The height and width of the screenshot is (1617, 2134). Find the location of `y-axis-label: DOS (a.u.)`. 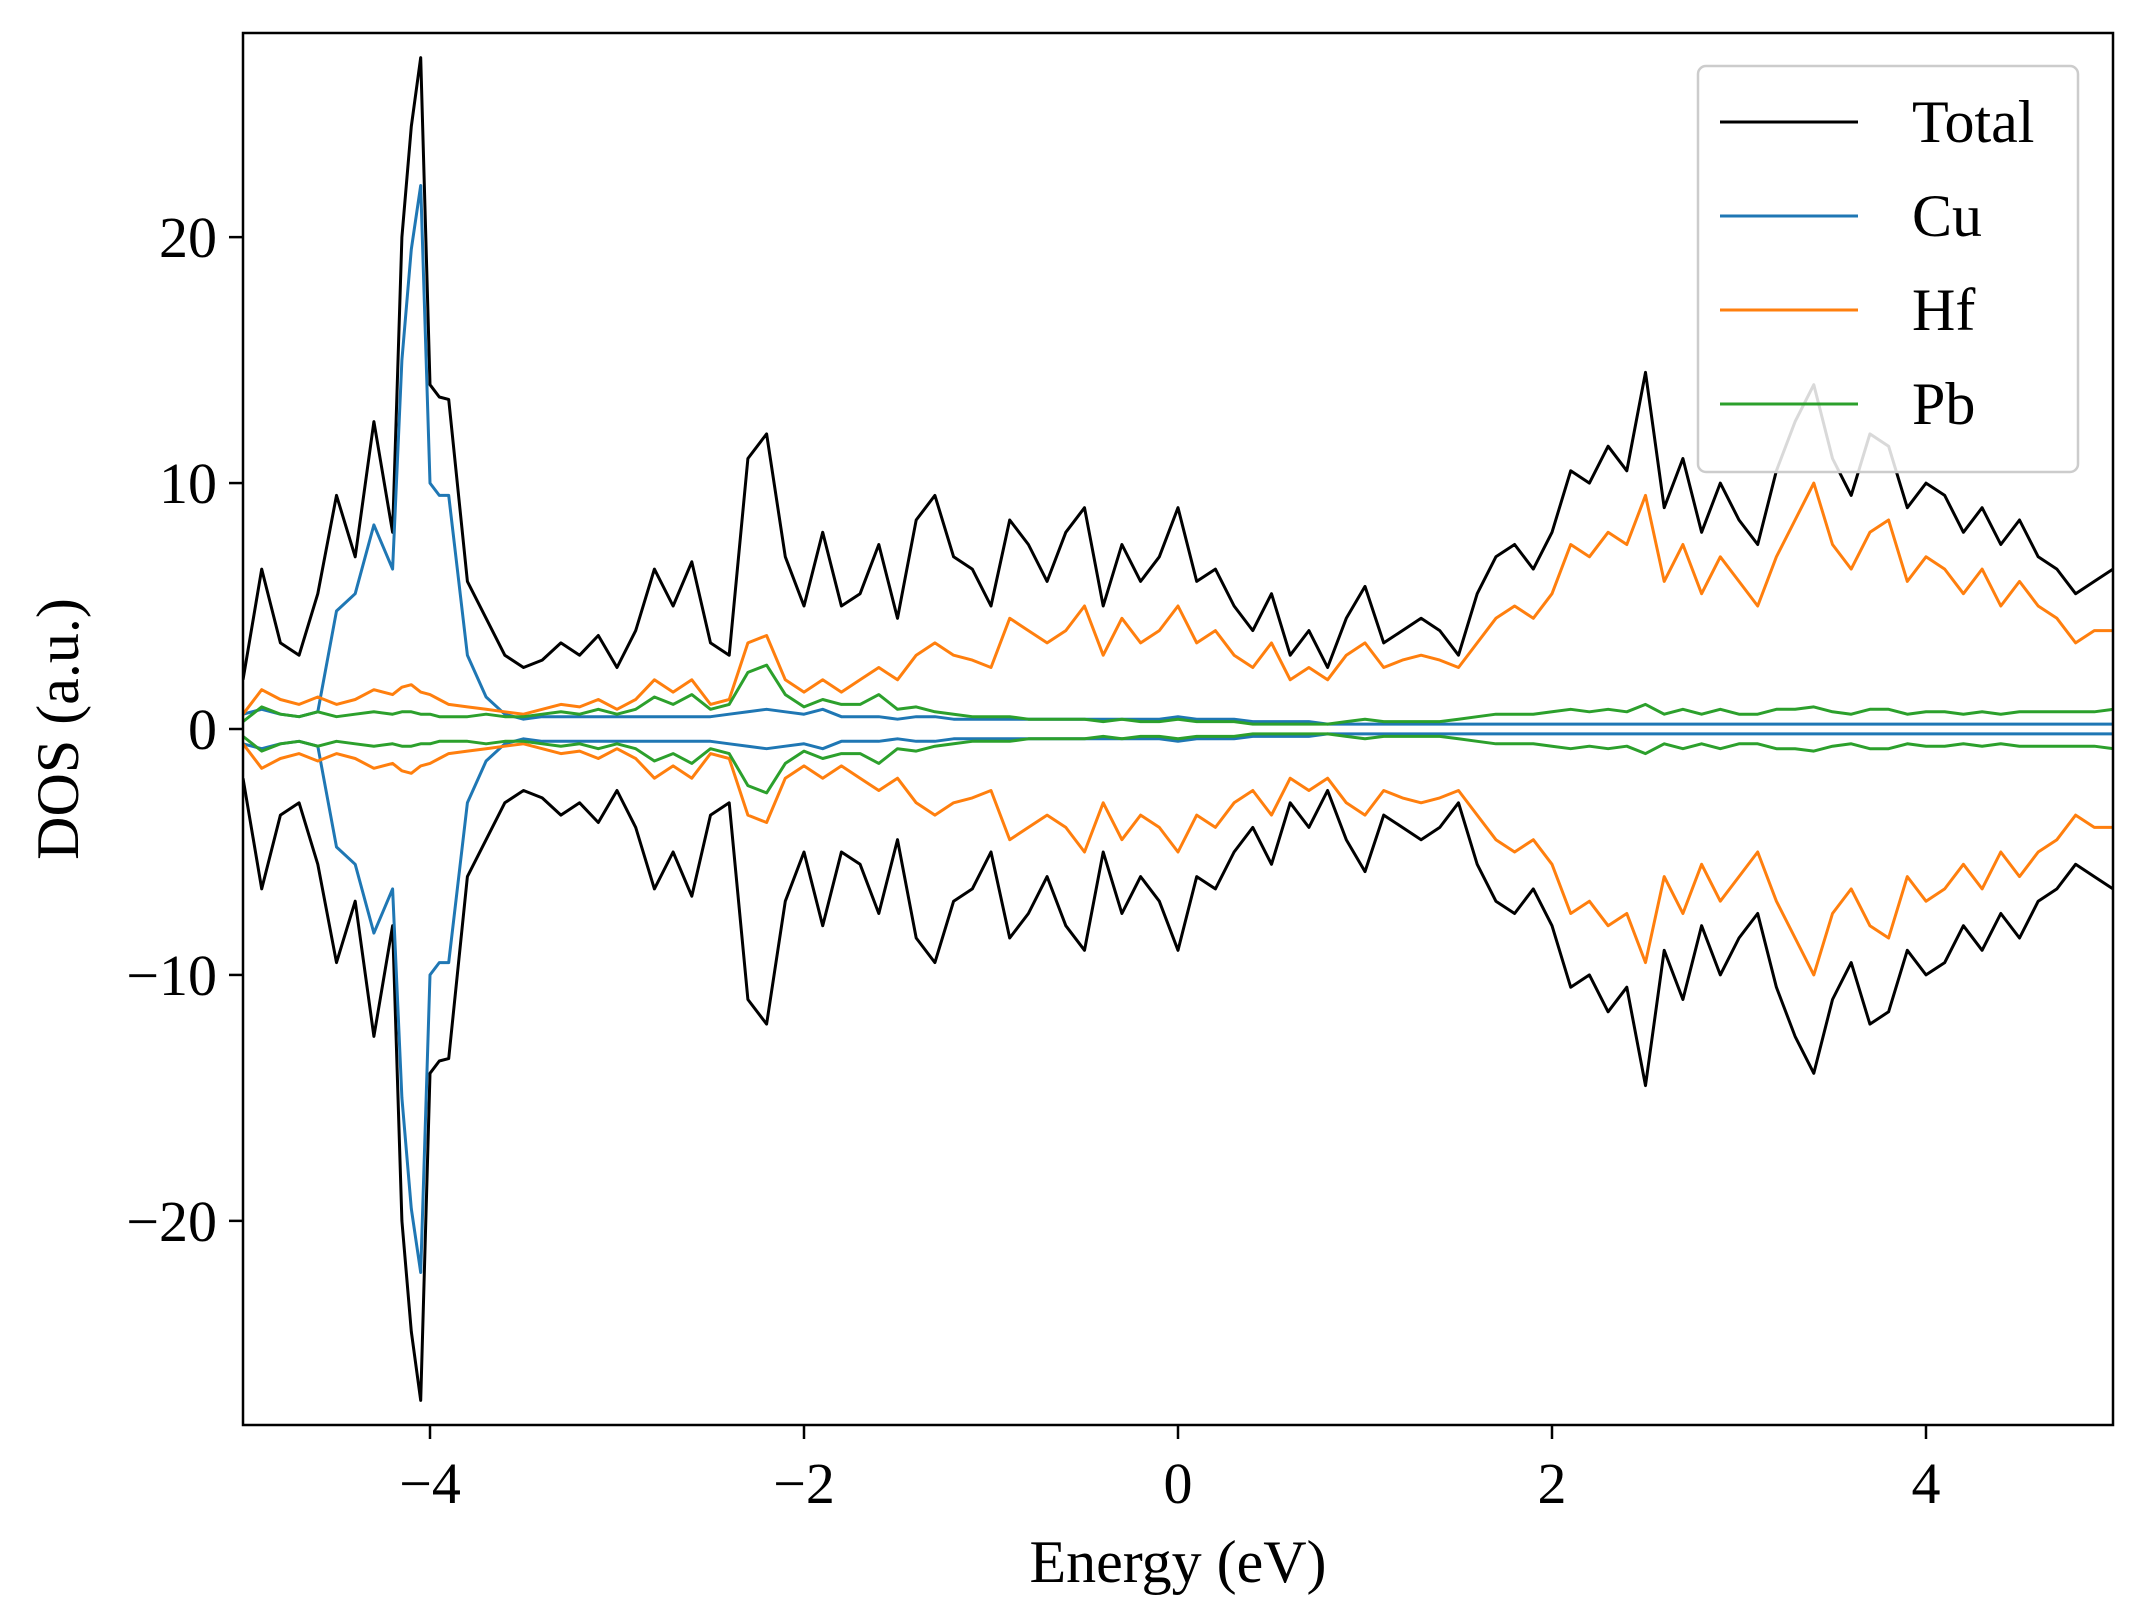

y-axis-label: DOS (a.u.) is located at coordinates (58, 729).